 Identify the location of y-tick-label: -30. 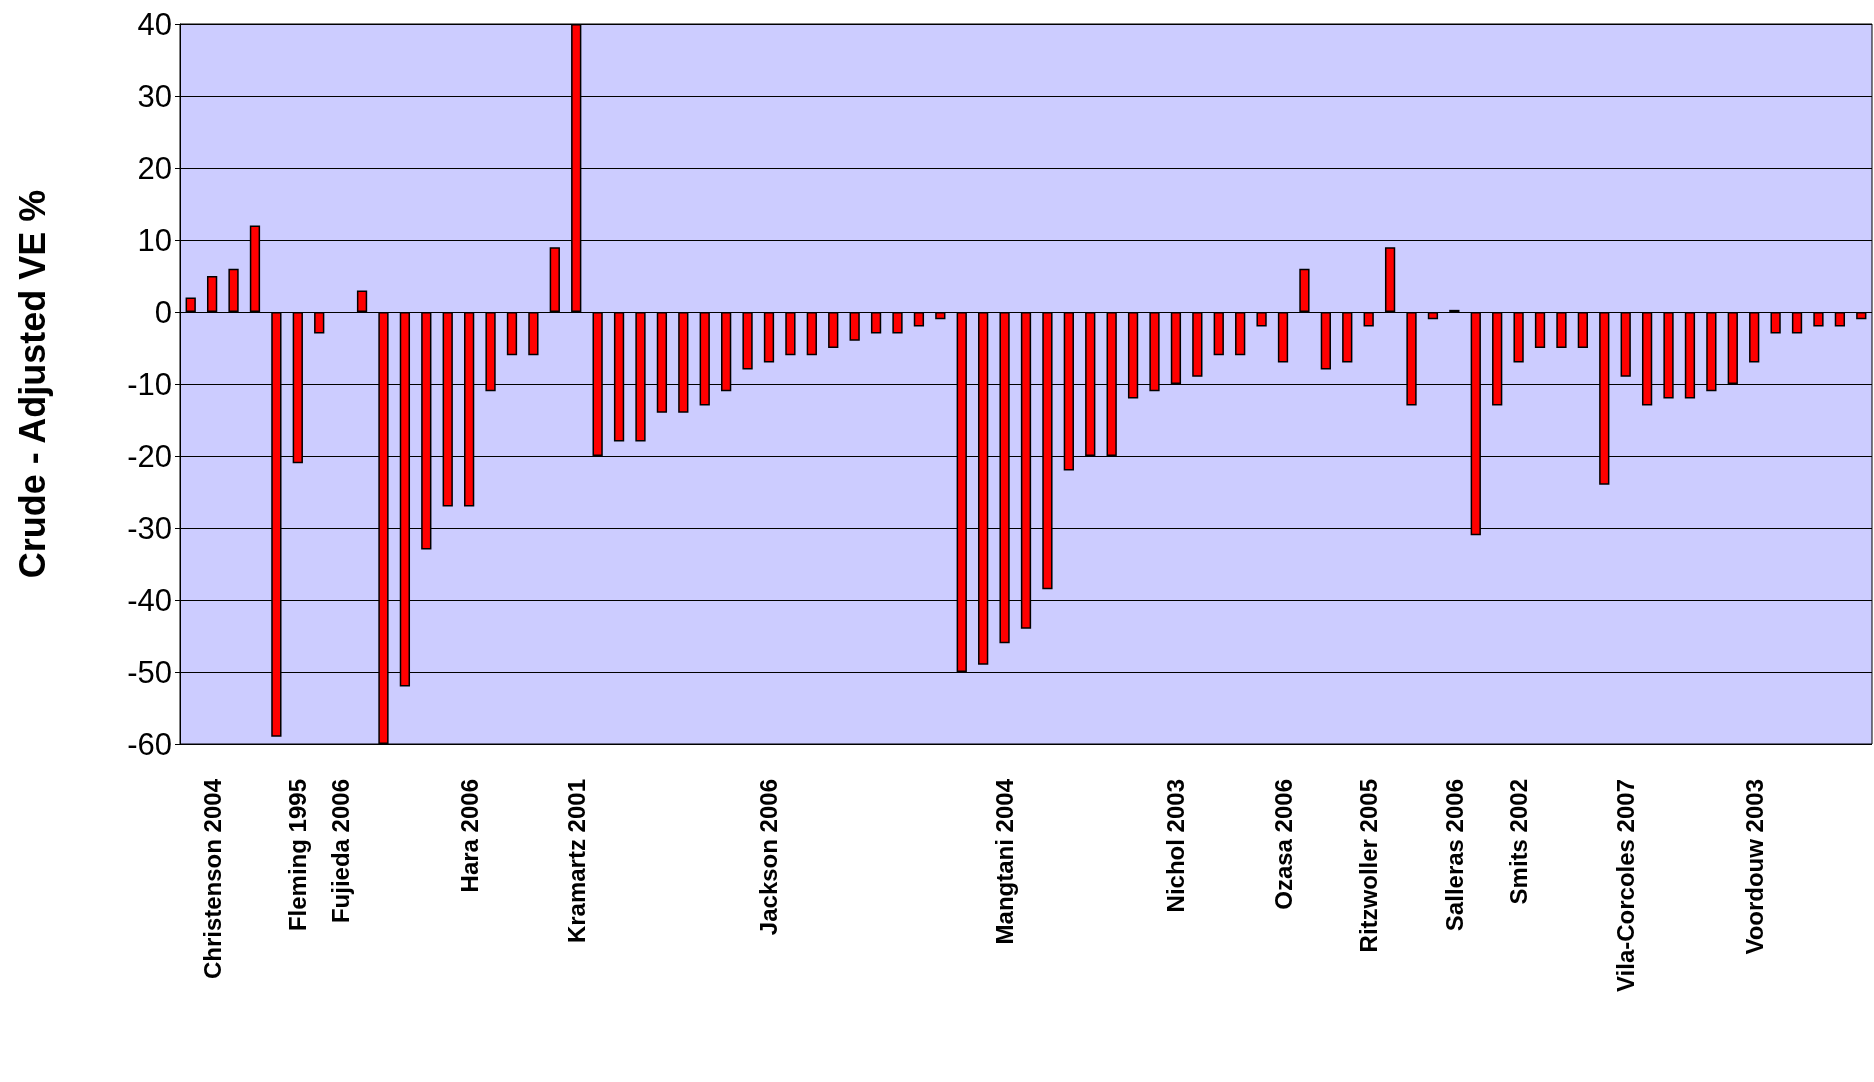
(149, 528).